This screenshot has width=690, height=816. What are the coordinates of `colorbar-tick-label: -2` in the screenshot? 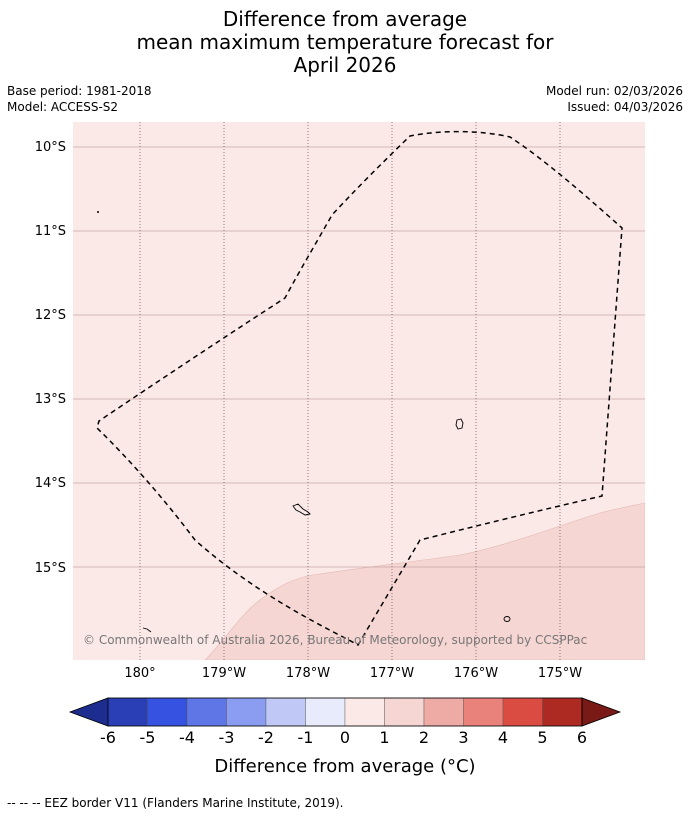 It's located at (266, 737).